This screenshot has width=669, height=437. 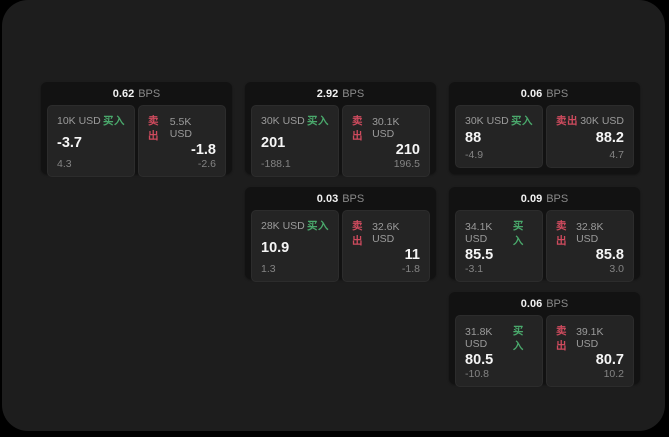 I want to click on sell-panel: 卖出 30.1K USD 210 196.5, so click(x=386, y=141).